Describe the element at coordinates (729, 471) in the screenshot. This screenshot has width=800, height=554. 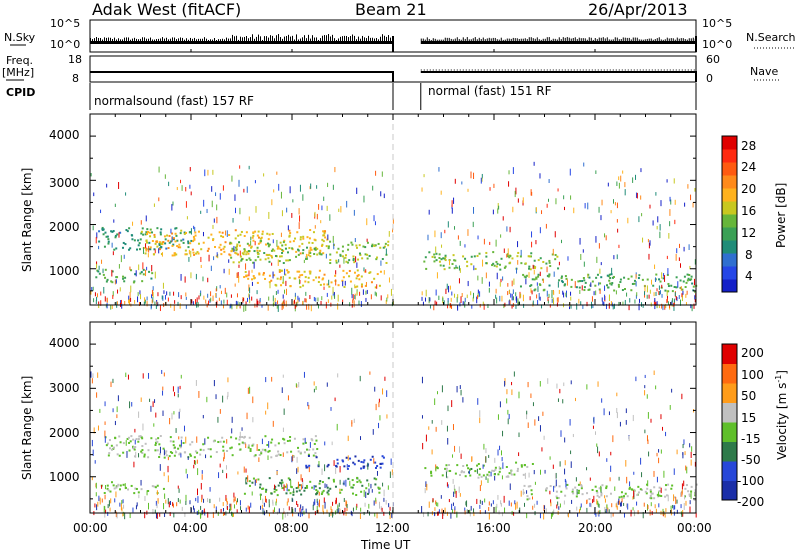
I see `velocity-colorbar-swatch` at that location.